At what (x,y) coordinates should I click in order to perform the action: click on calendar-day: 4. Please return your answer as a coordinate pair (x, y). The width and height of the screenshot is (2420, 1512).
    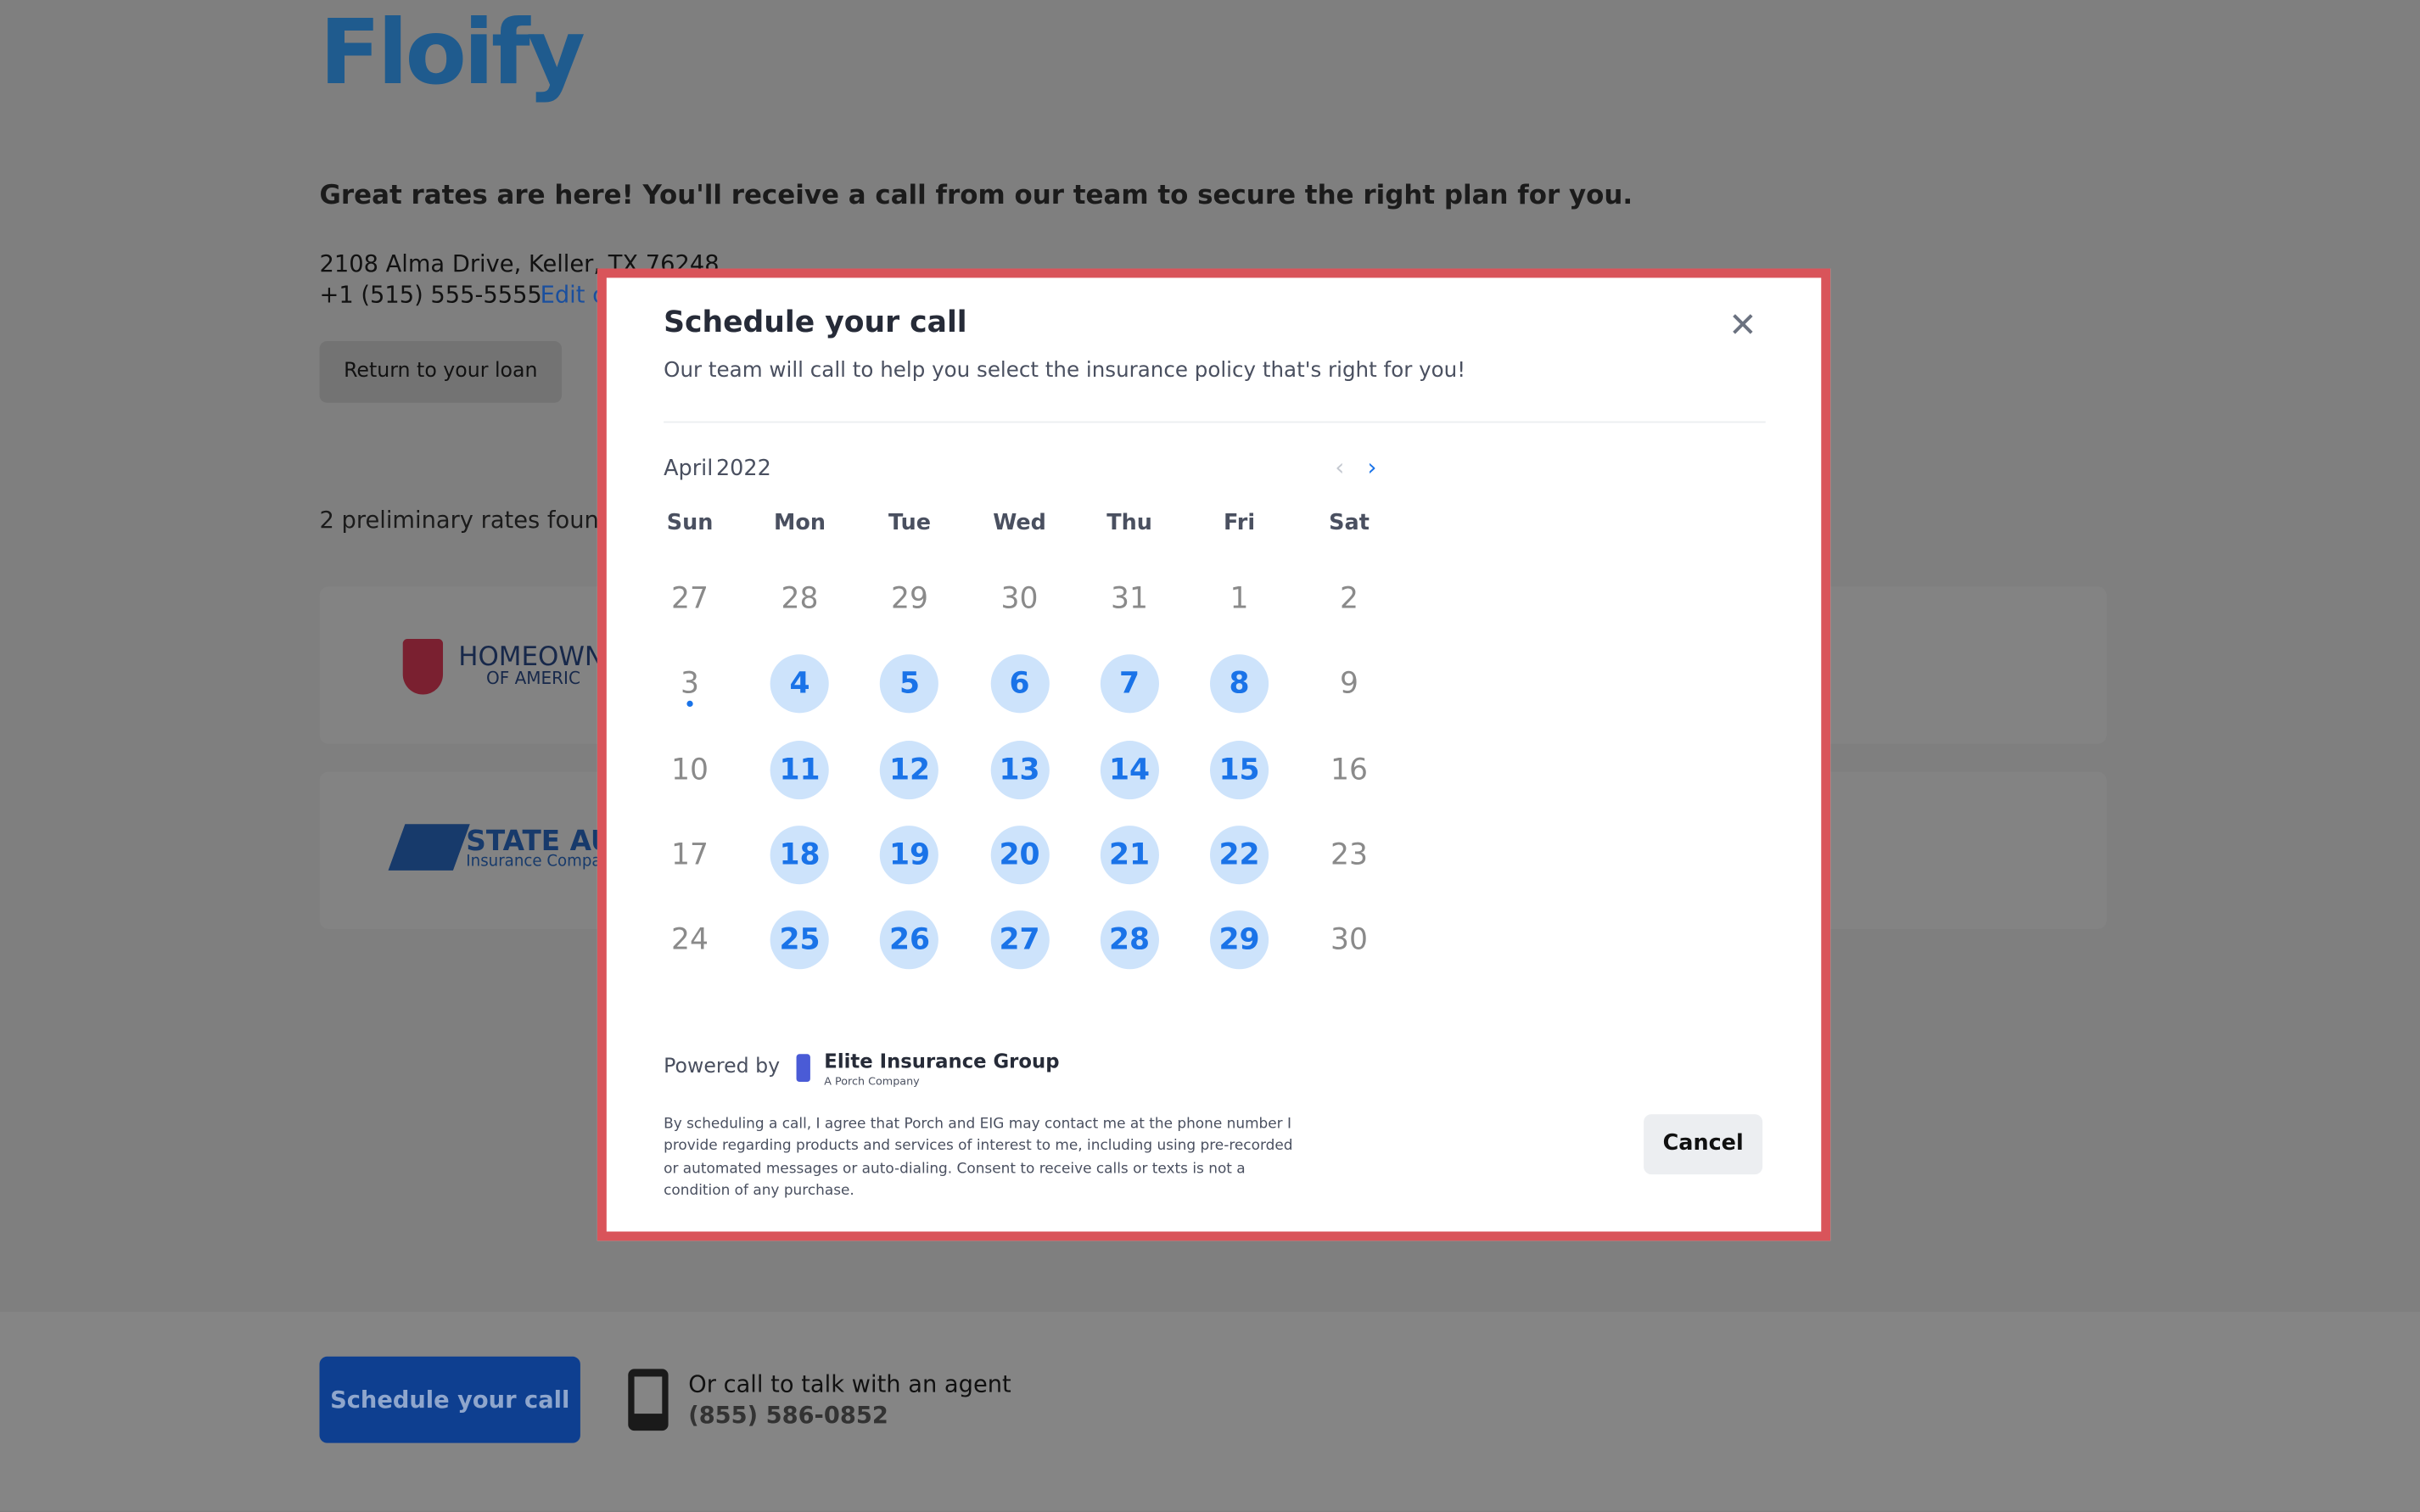
    Looking at the image, I should click on (800, 684).